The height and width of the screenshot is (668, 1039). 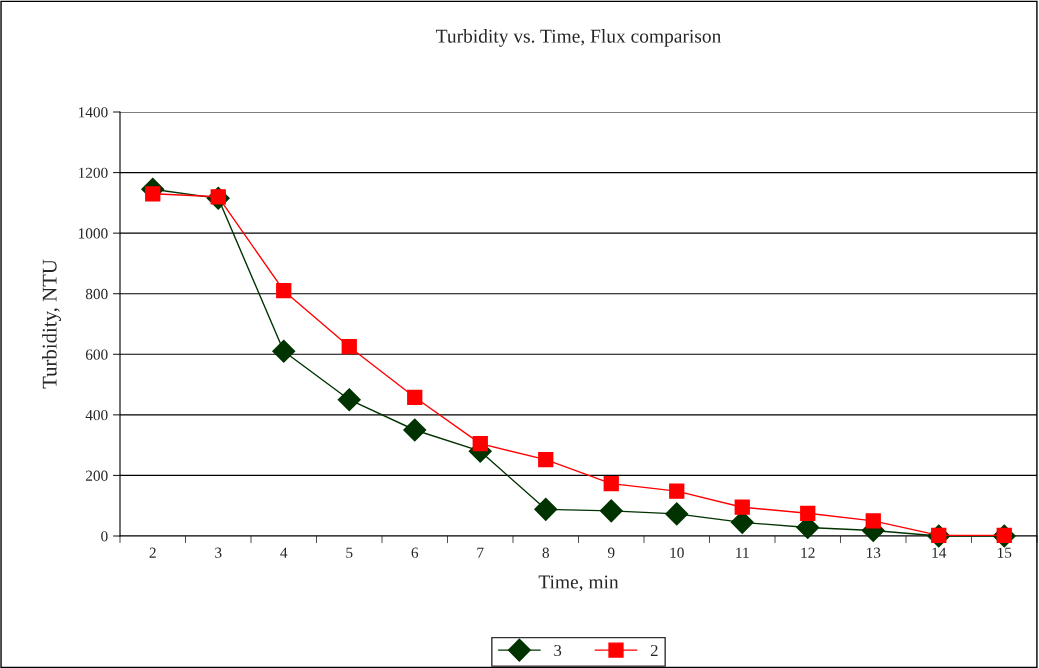 What do you see at coordinates (96, 294) in the screenshot?
I see `y-tick-label: 800` at bounding box center [96, 294].